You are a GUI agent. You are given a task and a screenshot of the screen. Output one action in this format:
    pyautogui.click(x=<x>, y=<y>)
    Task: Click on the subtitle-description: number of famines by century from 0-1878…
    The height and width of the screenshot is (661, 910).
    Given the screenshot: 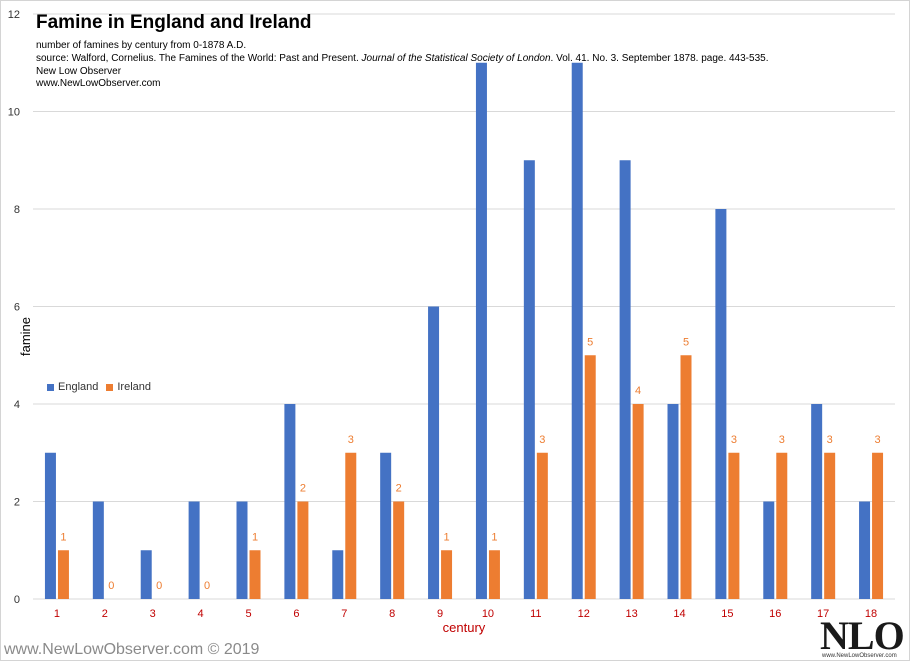 What is the action you would take?
    pyautogui.click(x=141, y=45)
    